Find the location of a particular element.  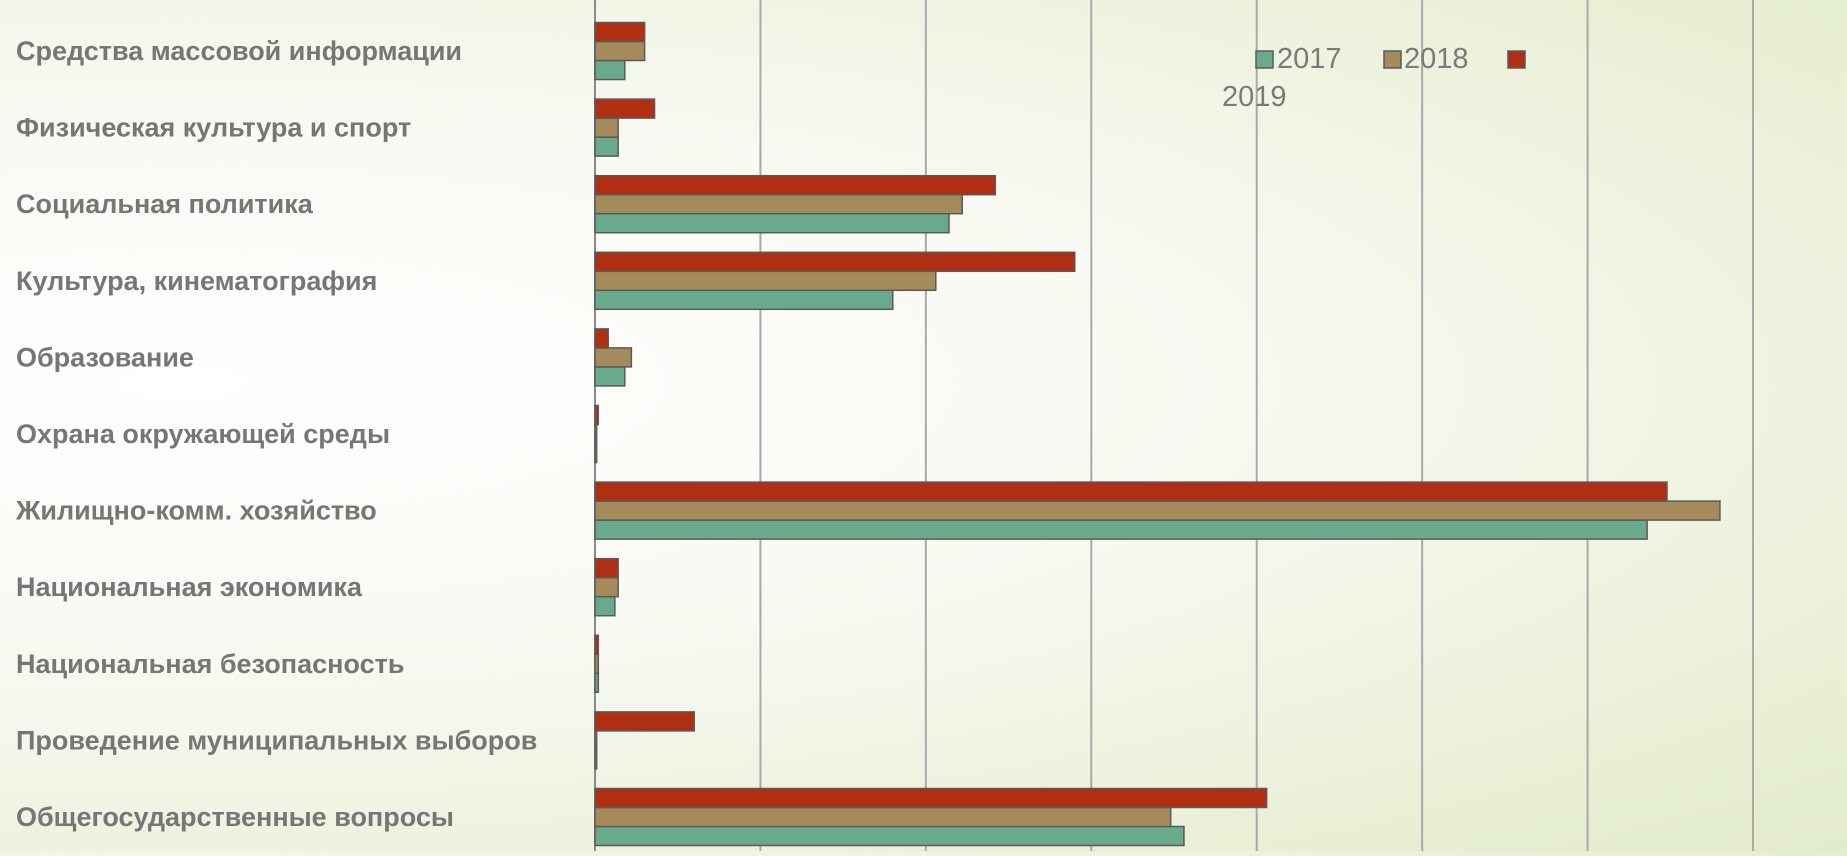

bar-2017: Национальная экономика — 2017: 6 is located at coordinates (605, 606).